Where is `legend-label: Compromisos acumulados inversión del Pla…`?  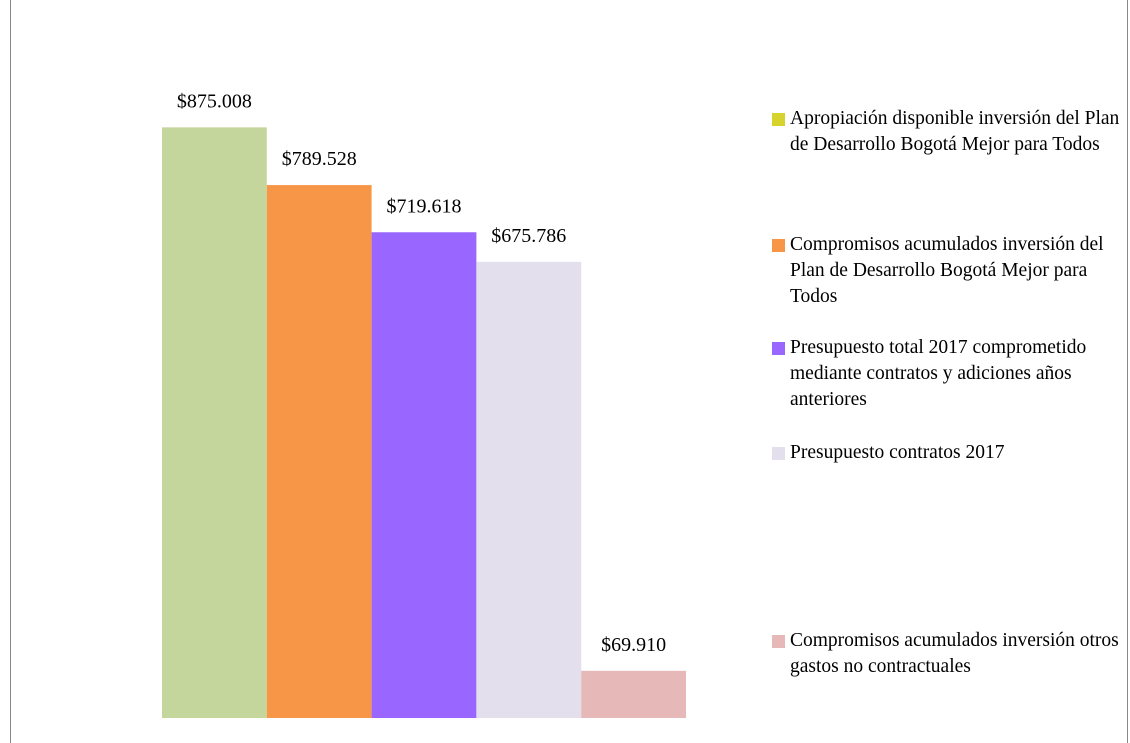 legend-label: Compromisos acumulados inversión del Pla… is located at coordinates (947, 270).